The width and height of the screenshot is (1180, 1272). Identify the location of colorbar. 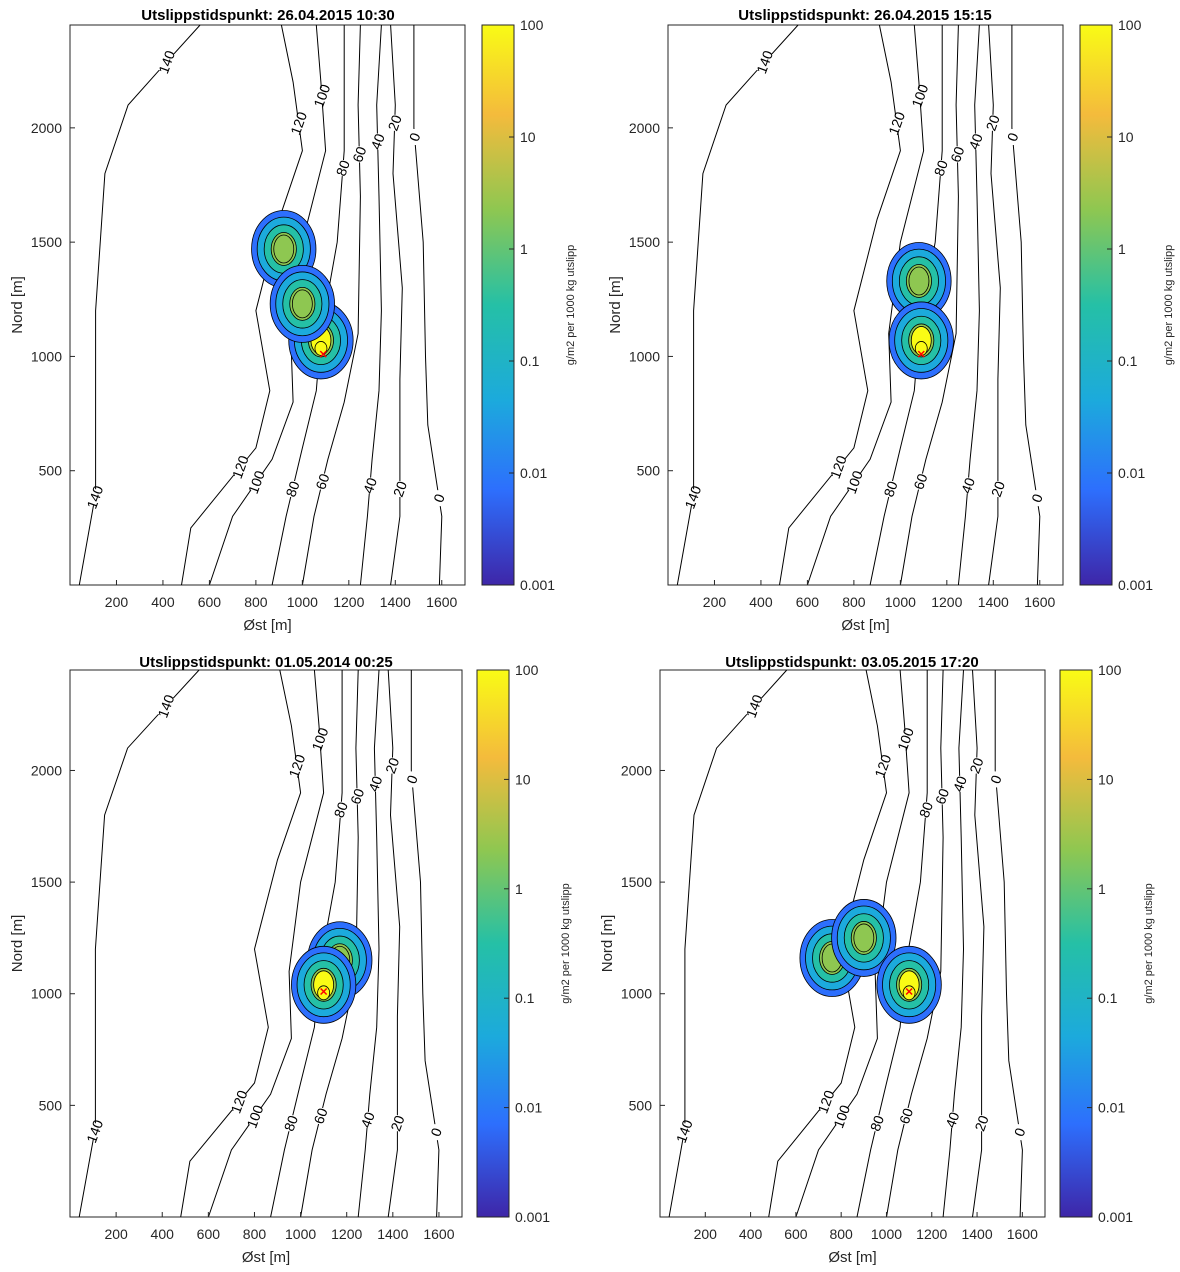
(493, 943).